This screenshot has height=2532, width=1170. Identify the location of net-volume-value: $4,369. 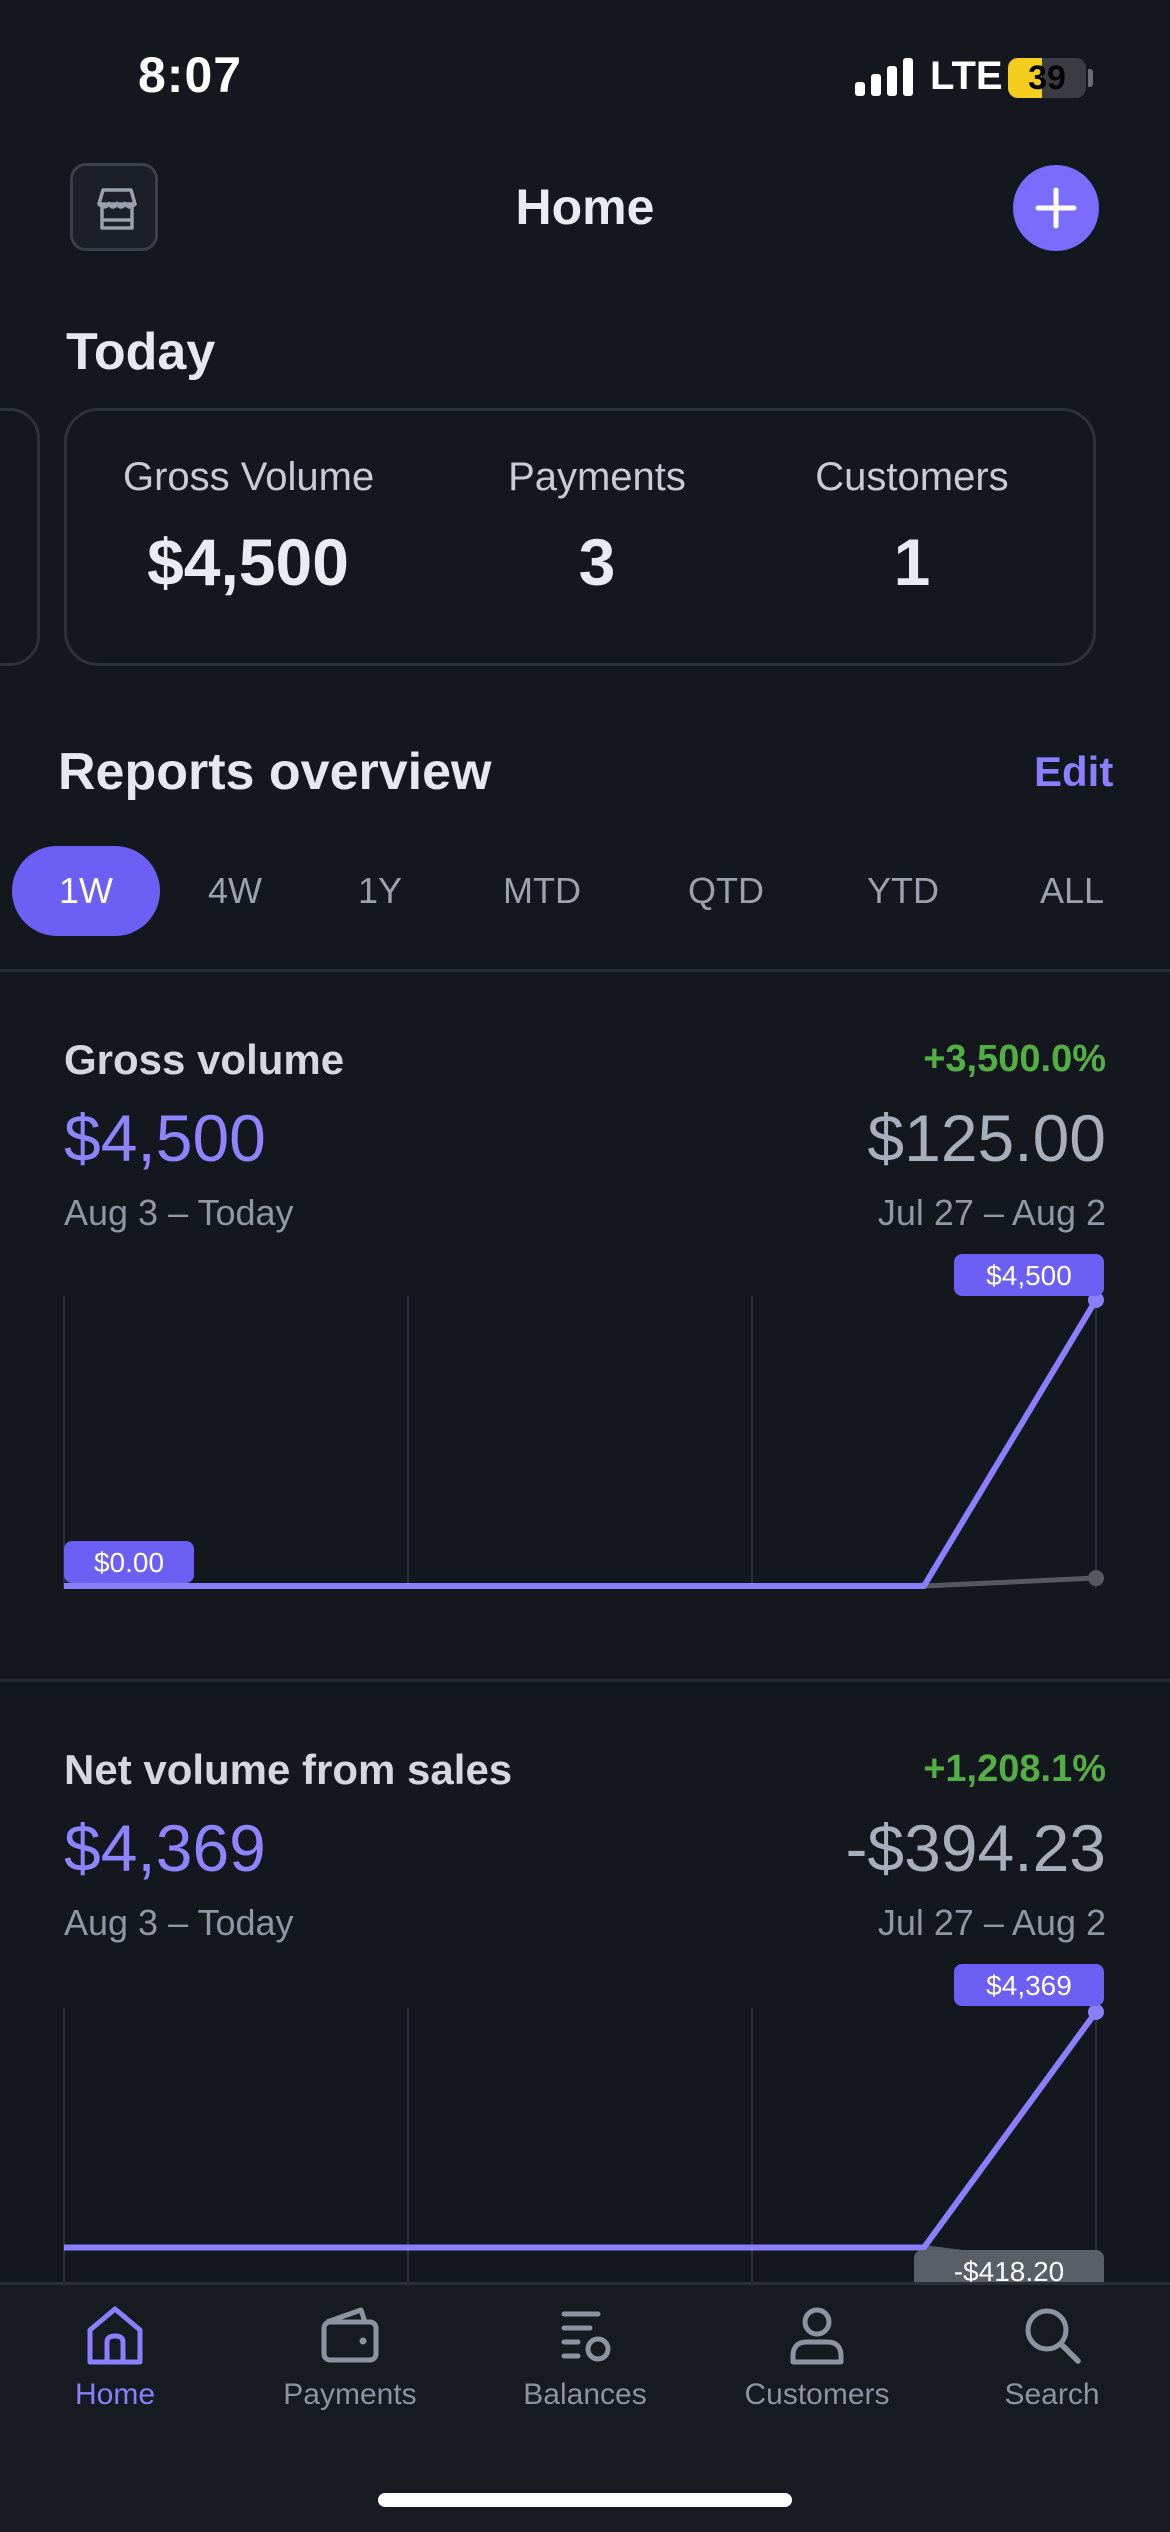
(165, 1848).